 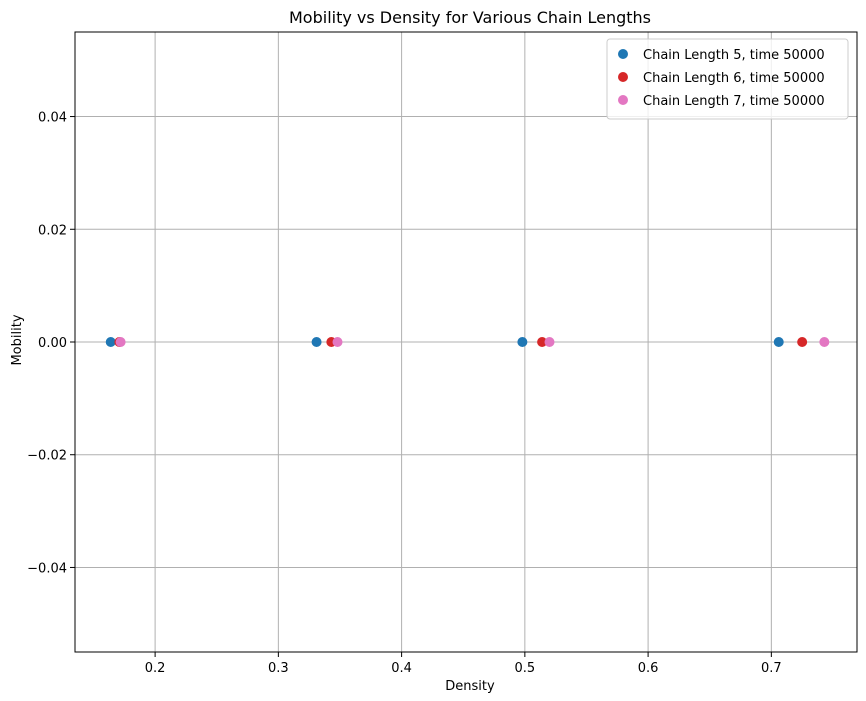 I want to click on data-points, so click(x=467, y=342).